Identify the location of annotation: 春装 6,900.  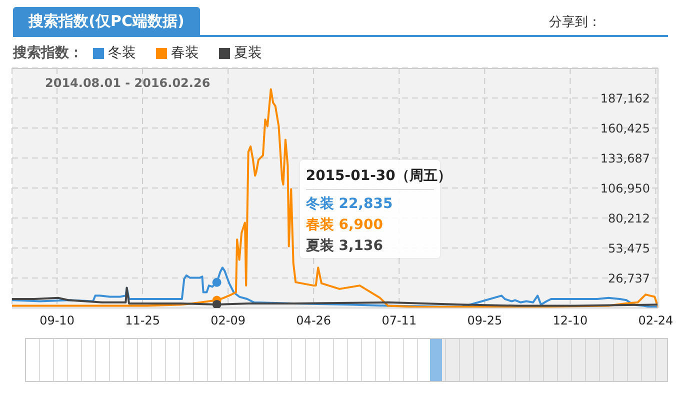
(344, 225).